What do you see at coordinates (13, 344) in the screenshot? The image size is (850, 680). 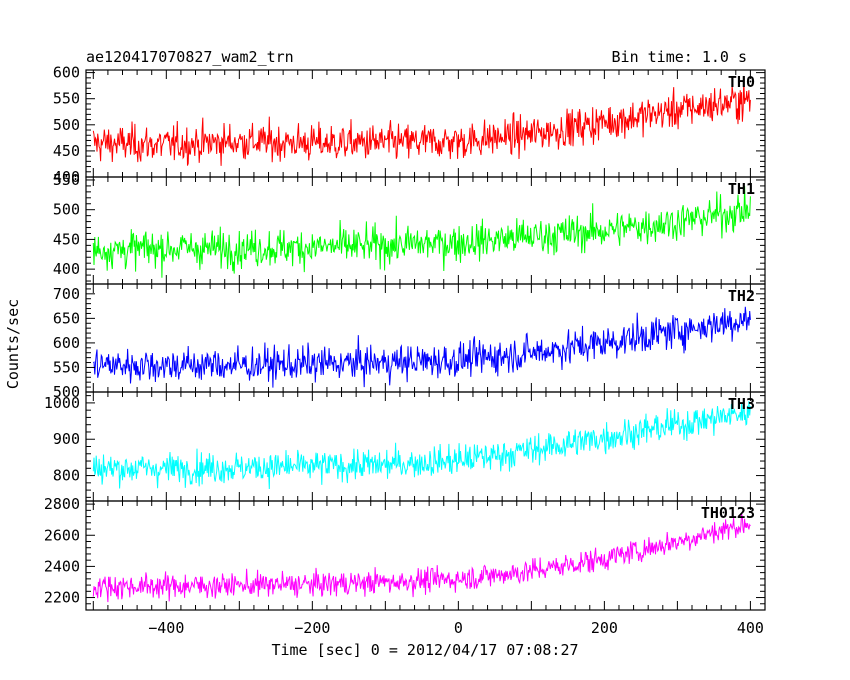 I see `y-axis-label: Counts/sec` at bounding box center [13, 344].